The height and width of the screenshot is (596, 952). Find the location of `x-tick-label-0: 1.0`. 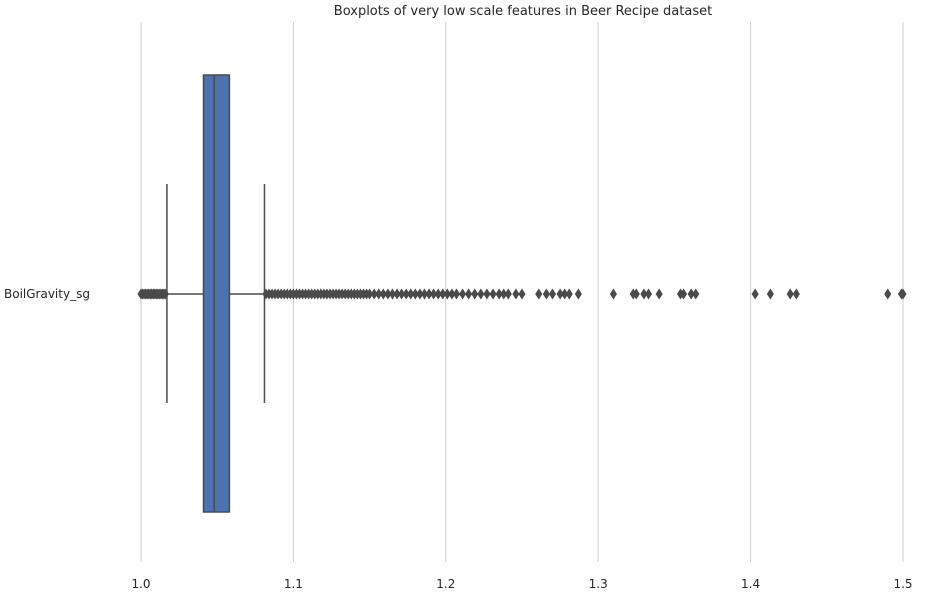

x-tick-label-0: 1.0 is located at coordinates (140, 584).